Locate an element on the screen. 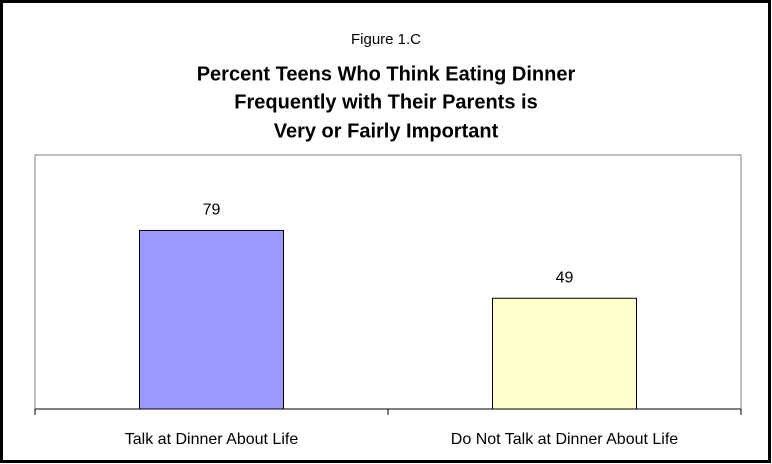  chart-title: Very or Fairly Important is located at coordinates (386, 131).